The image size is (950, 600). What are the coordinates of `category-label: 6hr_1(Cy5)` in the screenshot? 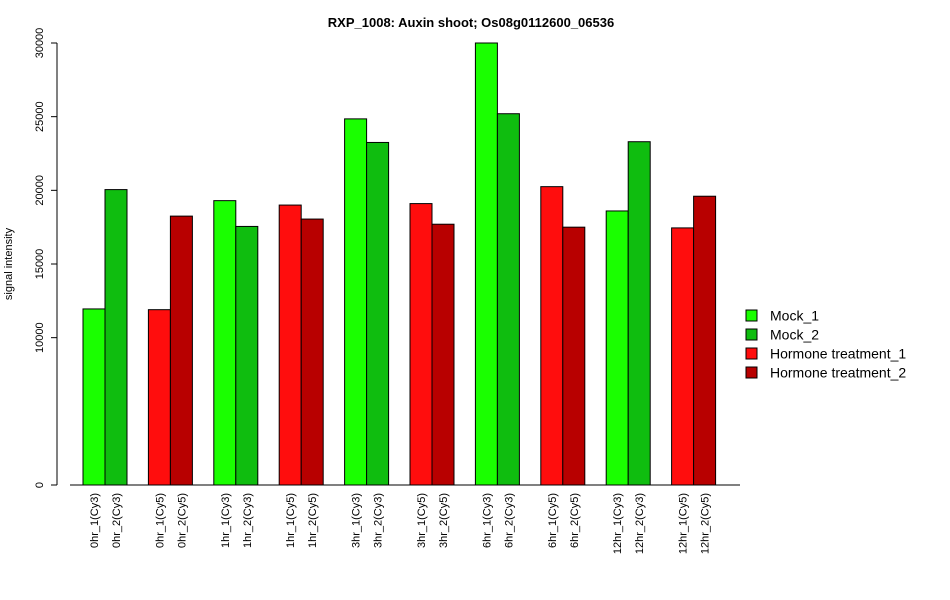 It's located at (553, 520).